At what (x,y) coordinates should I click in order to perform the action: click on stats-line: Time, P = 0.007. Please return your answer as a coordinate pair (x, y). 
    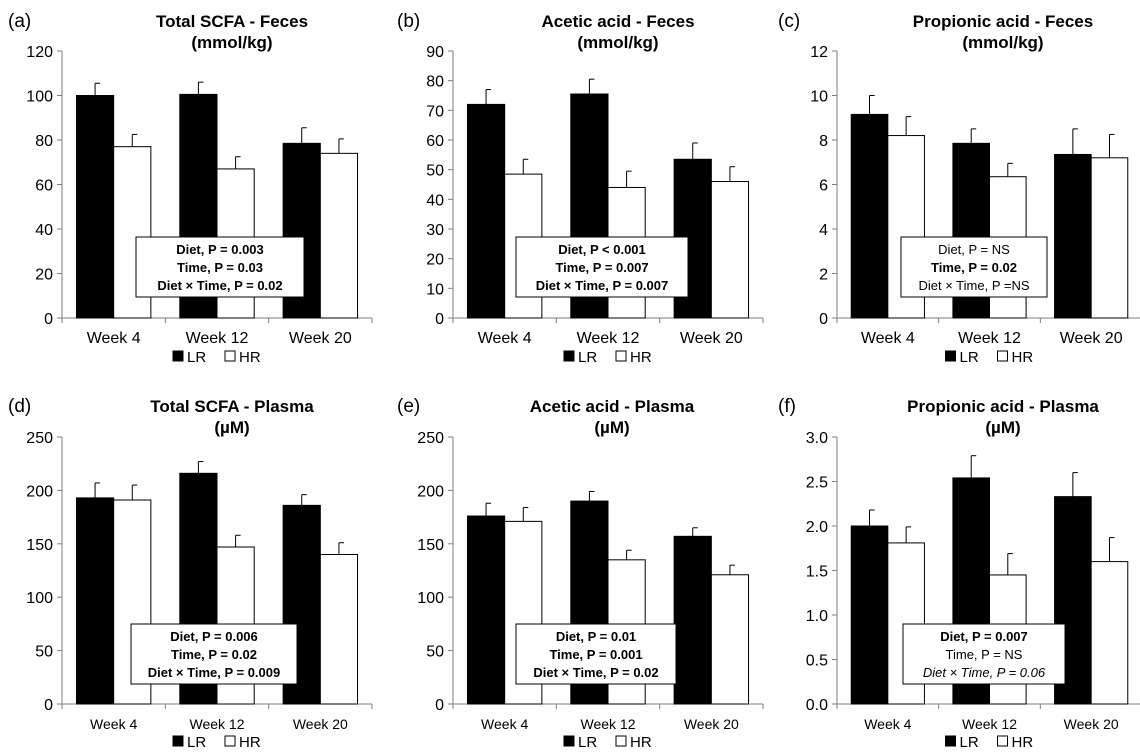
    Looking at the image, I should click on (601, 267).